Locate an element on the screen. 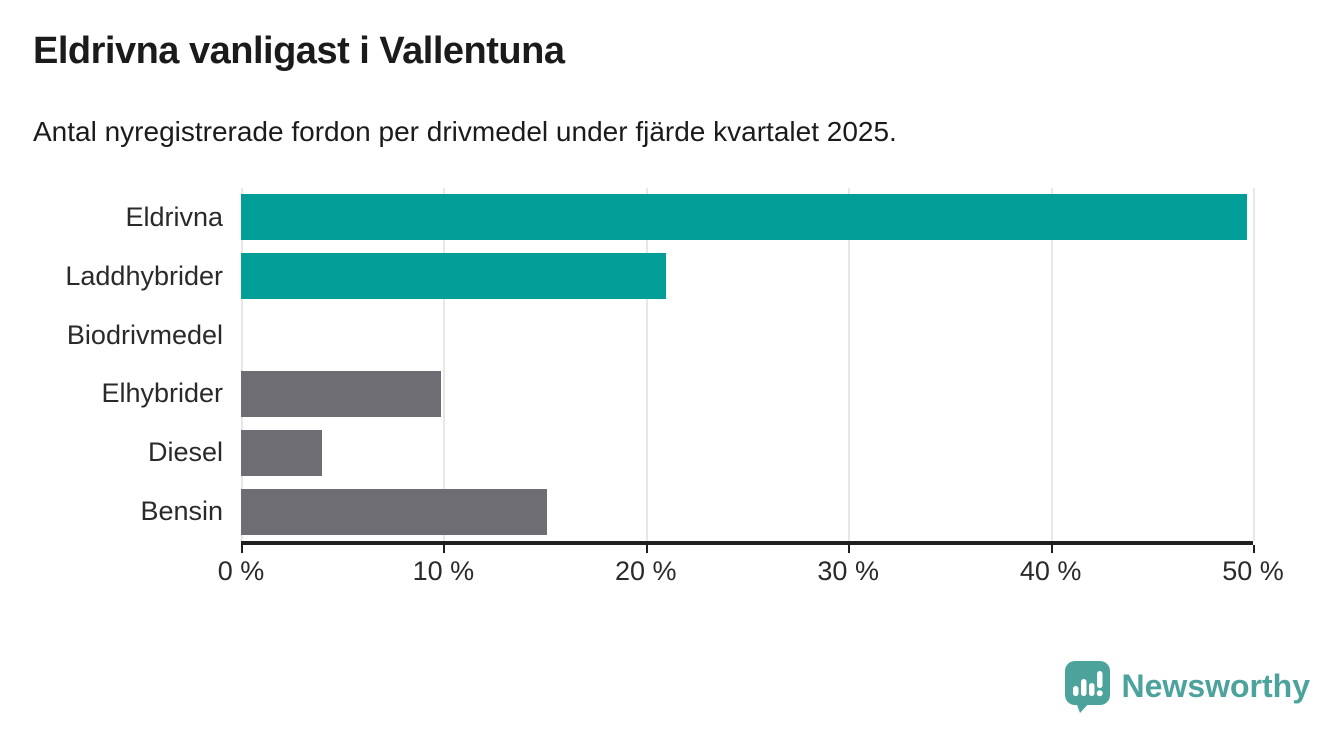 This screenshot has width=1340, height=733. newsworthy-brand: Newsworthy is located at coordinates (1187, 686).